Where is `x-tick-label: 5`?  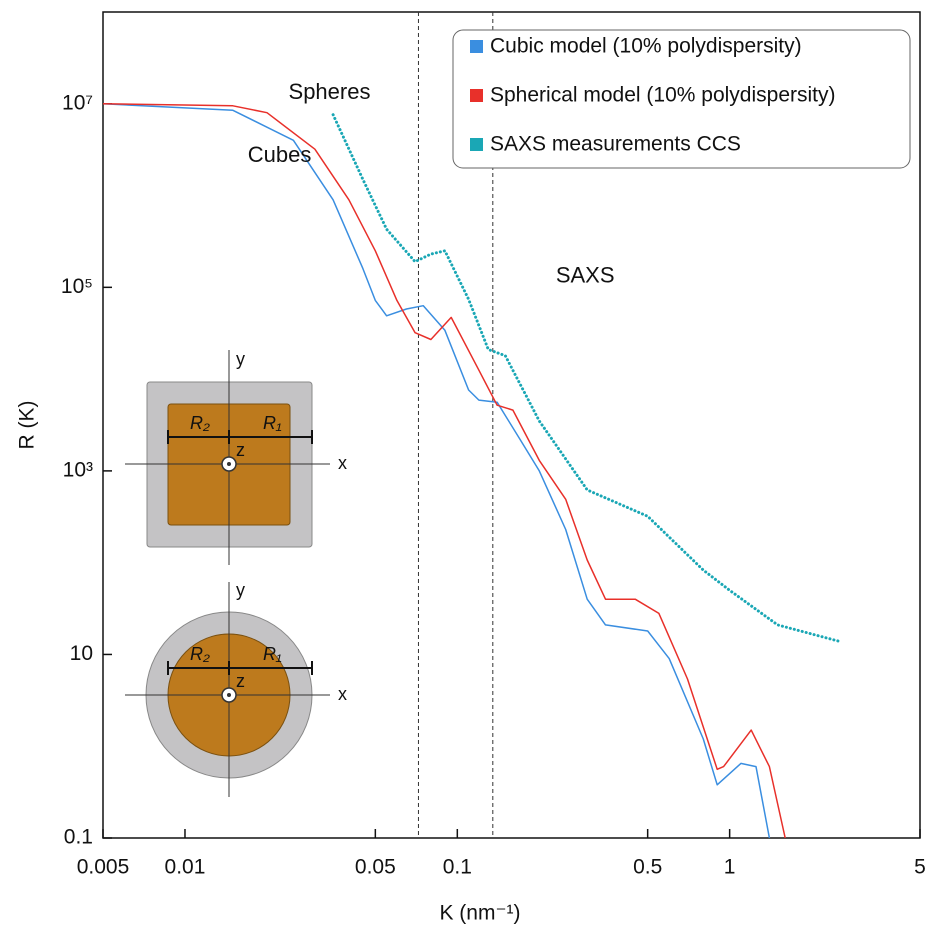 x-tick-label: 5 is located at coordinates (920, 867).